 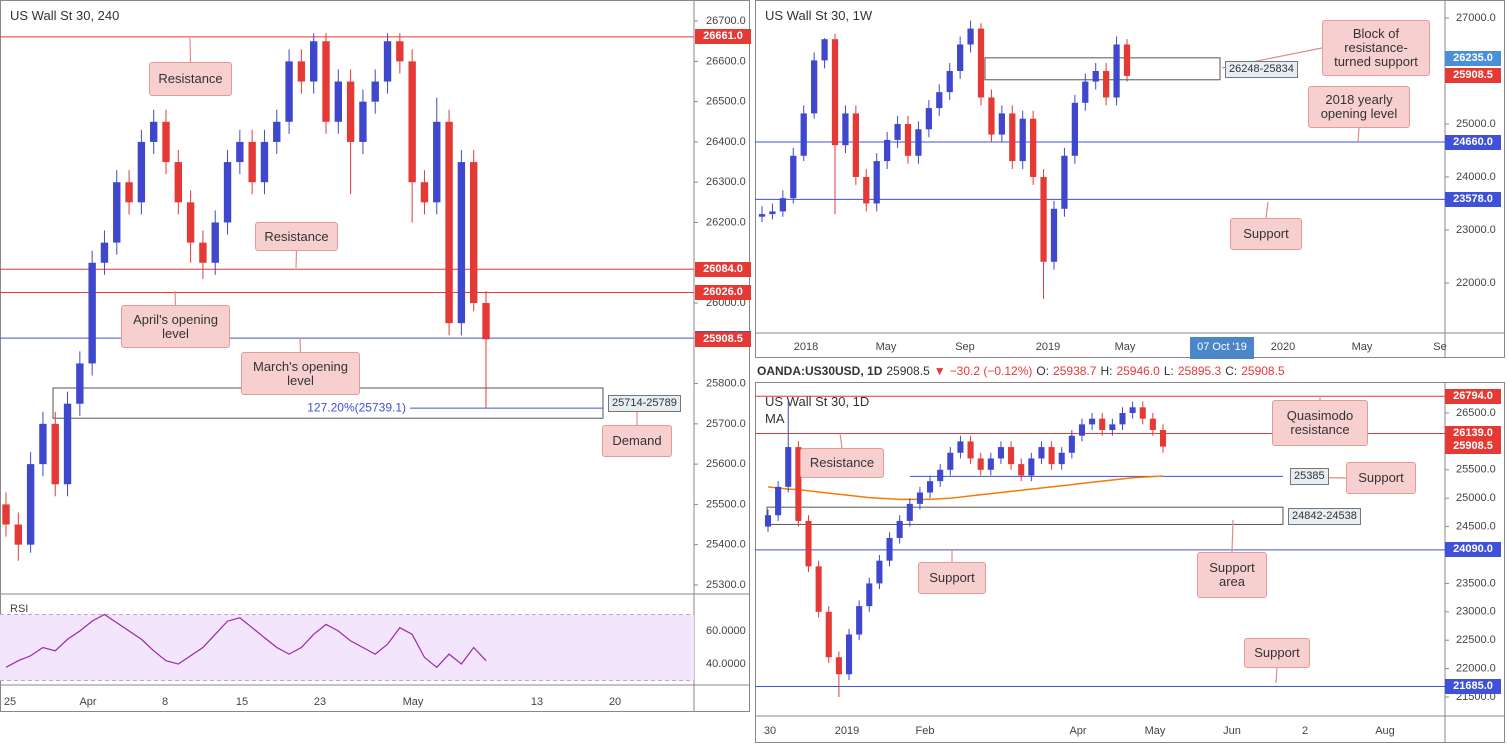 What do you see at coordinates (1359, 107) in the screenshot?
I see `annotation: 2018 yearly opening level` at bounding box center [1359, 107].